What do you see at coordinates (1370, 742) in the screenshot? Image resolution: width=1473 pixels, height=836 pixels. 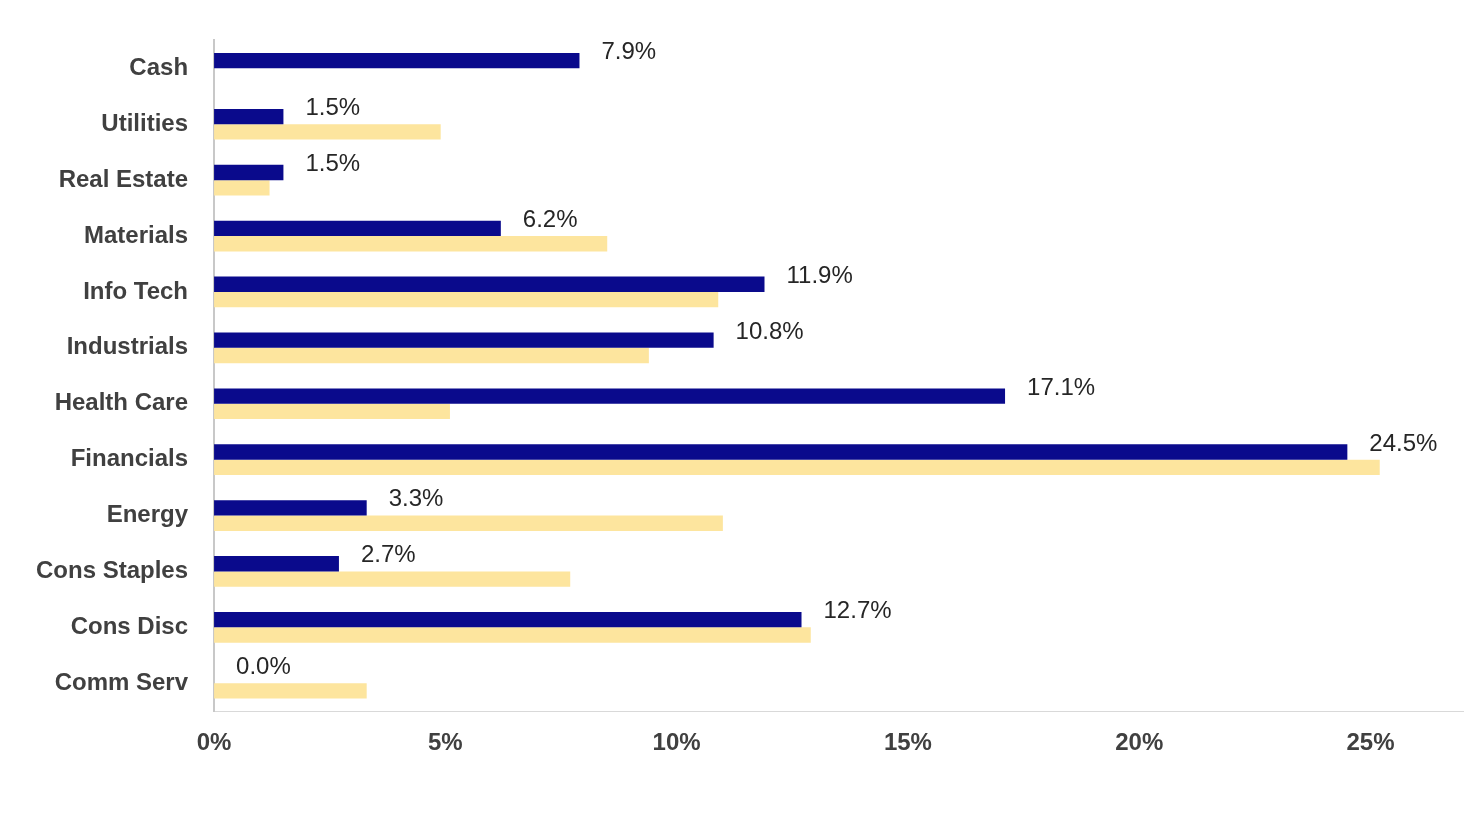 I see `x-tick-label: 25%` at bounding box center [1370, 742].